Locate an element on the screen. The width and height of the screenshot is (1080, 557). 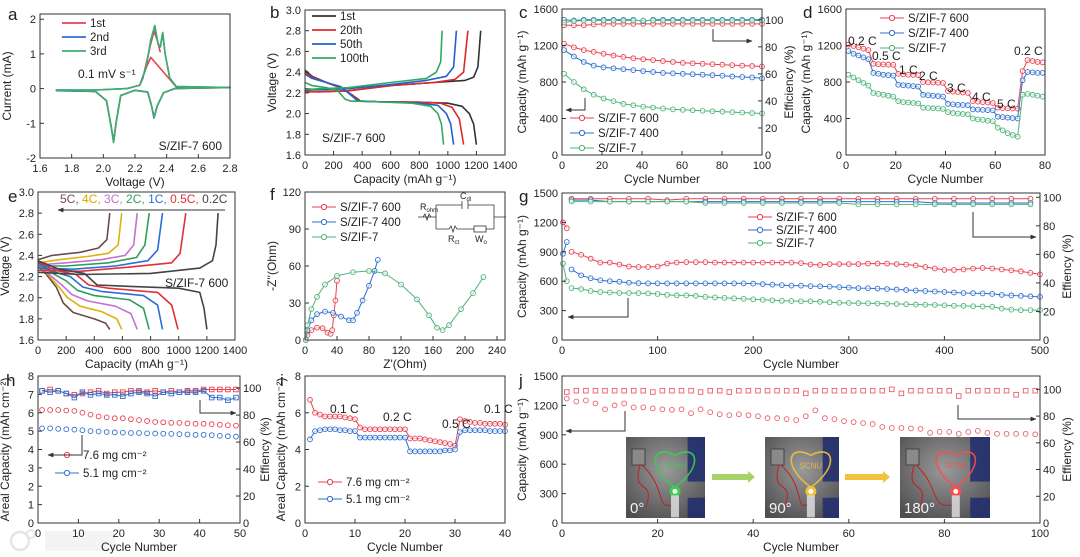
circuit-label-main: C is located at coordinates (463, 196).